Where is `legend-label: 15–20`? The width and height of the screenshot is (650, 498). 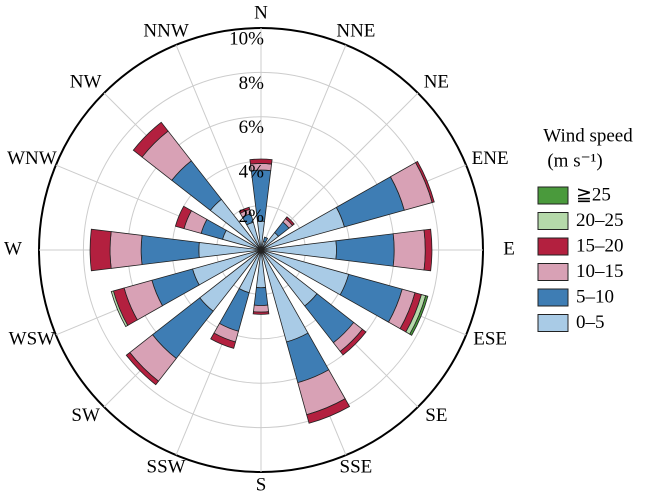 legend-label: 15–20 is located at coordinates (600, 245).